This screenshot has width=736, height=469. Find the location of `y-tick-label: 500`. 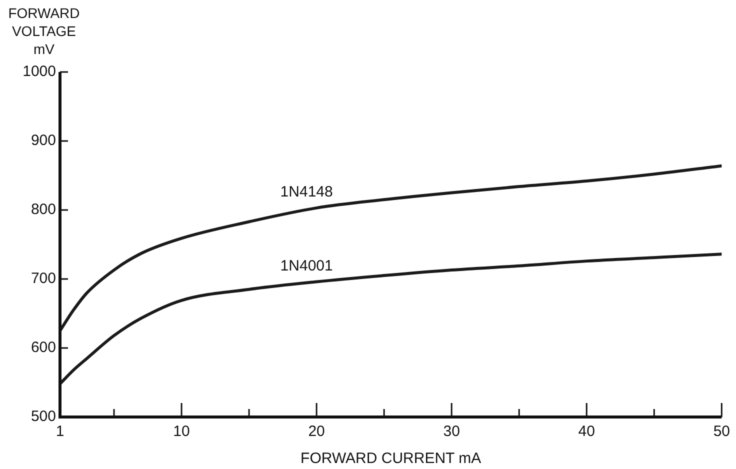

y-tick-label: 500 is located at coordinates (43, 417).